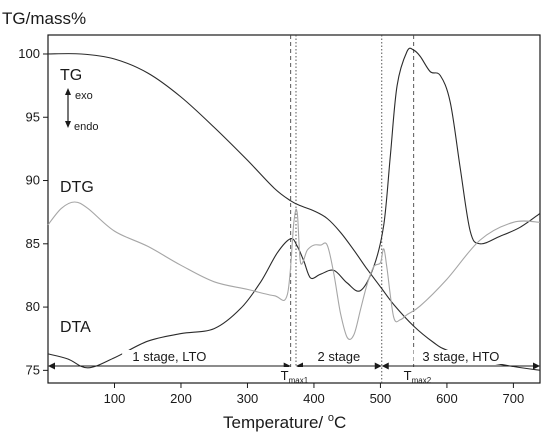  What do you see at coordinates (314, 398) in the screenshot?
I see `x-tick-label: 400` at bounding box center [314, 398].